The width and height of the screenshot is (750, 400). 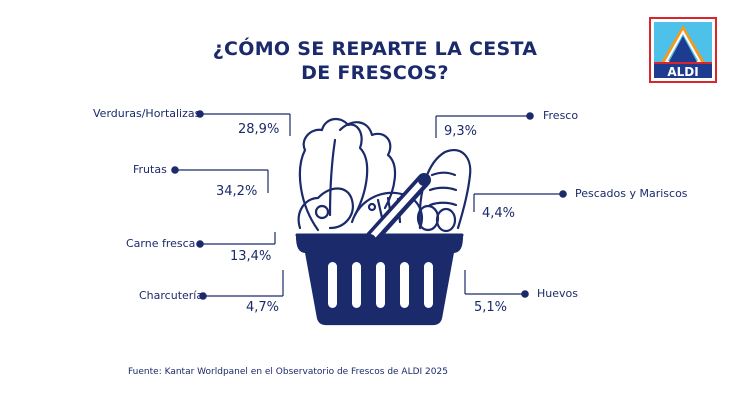 I want to click on category-label-huevos: Huevos, so click(x=557, y=293).